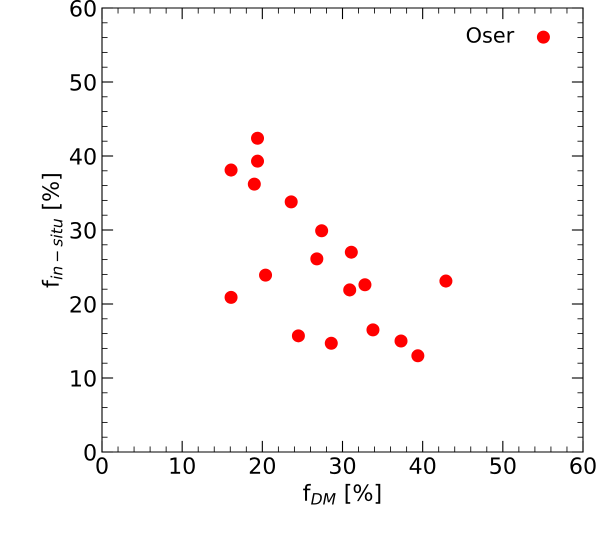 This screenshot has width=599, height=543. What do you see at coordinates (83, 82) in the screenshot?
I see `y-tick-label: 50` at bounding box center [83, 82].